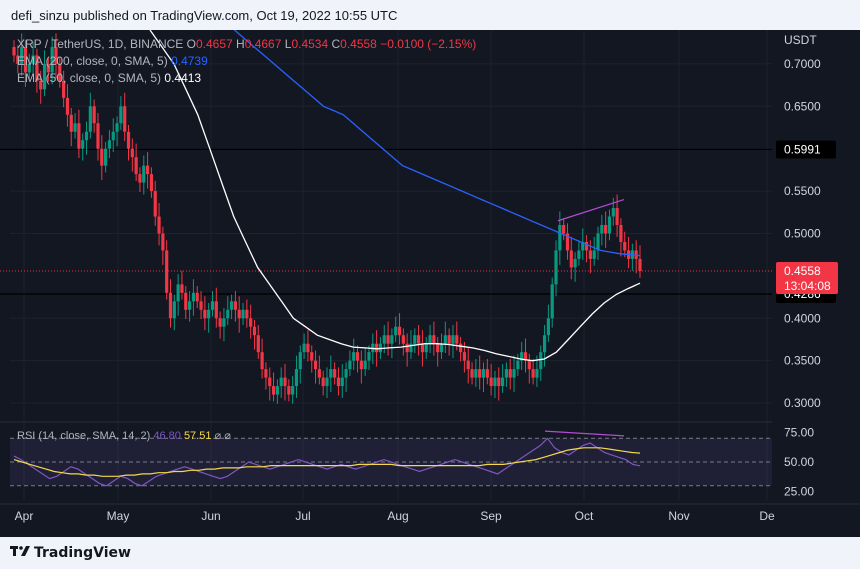  What do you see at coordinates (802, 233) in the screenshot?
I see `y-tick-label: 0.5000` at bounding box center [802, 233].